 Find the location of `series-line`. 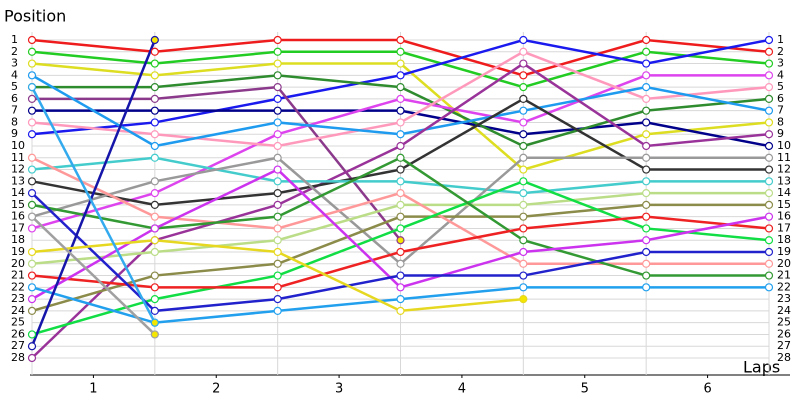

series-line is located at coordinates (93, 205).